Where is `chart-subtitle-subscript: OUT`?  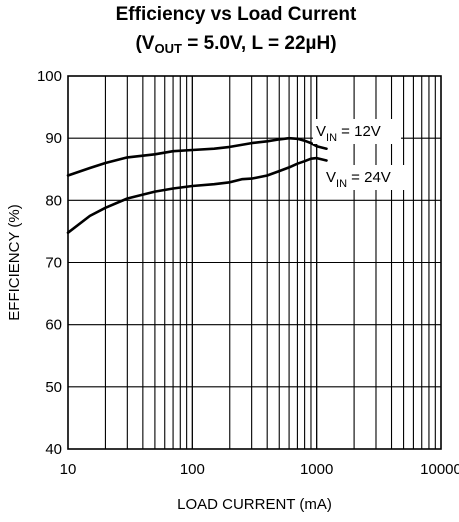
chart-subtitle-subscript: OUT is located at coordinates (168, 48).